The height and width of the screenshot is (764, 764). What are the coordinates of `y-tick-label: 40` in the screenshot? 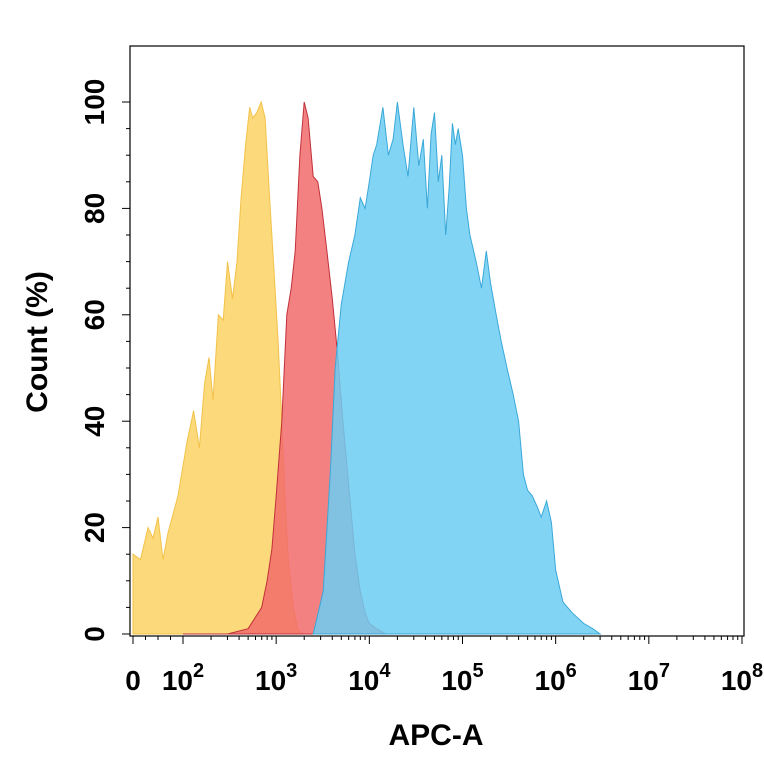 It's located at (94, 421).